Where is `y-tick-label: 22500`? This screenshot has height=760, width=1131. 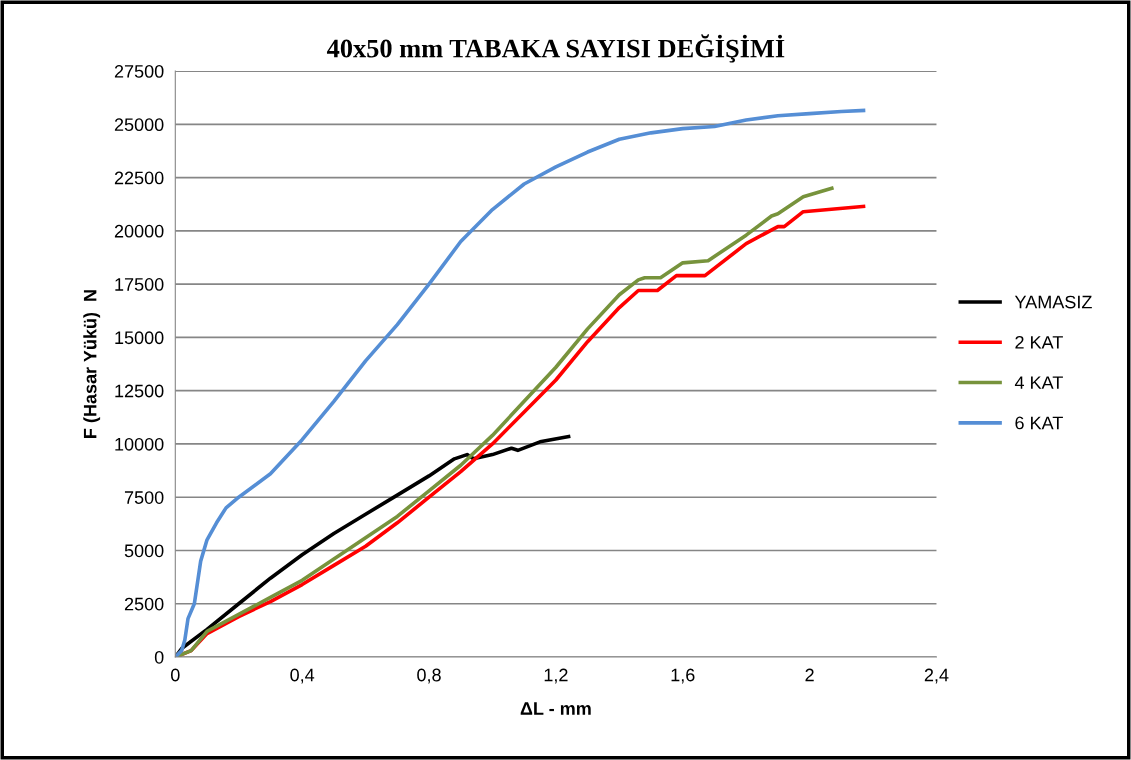
y-tick-label: 22500 is located at coordinates (139, 178).